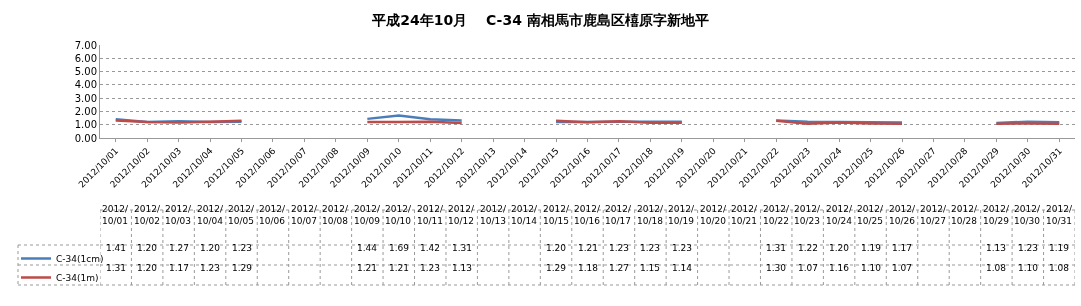 The height and width of the screenshot is (306, 1081). Describe the element at coordinates (839, 268) in the screenshot. I see `data-label: 1.16` at that location.